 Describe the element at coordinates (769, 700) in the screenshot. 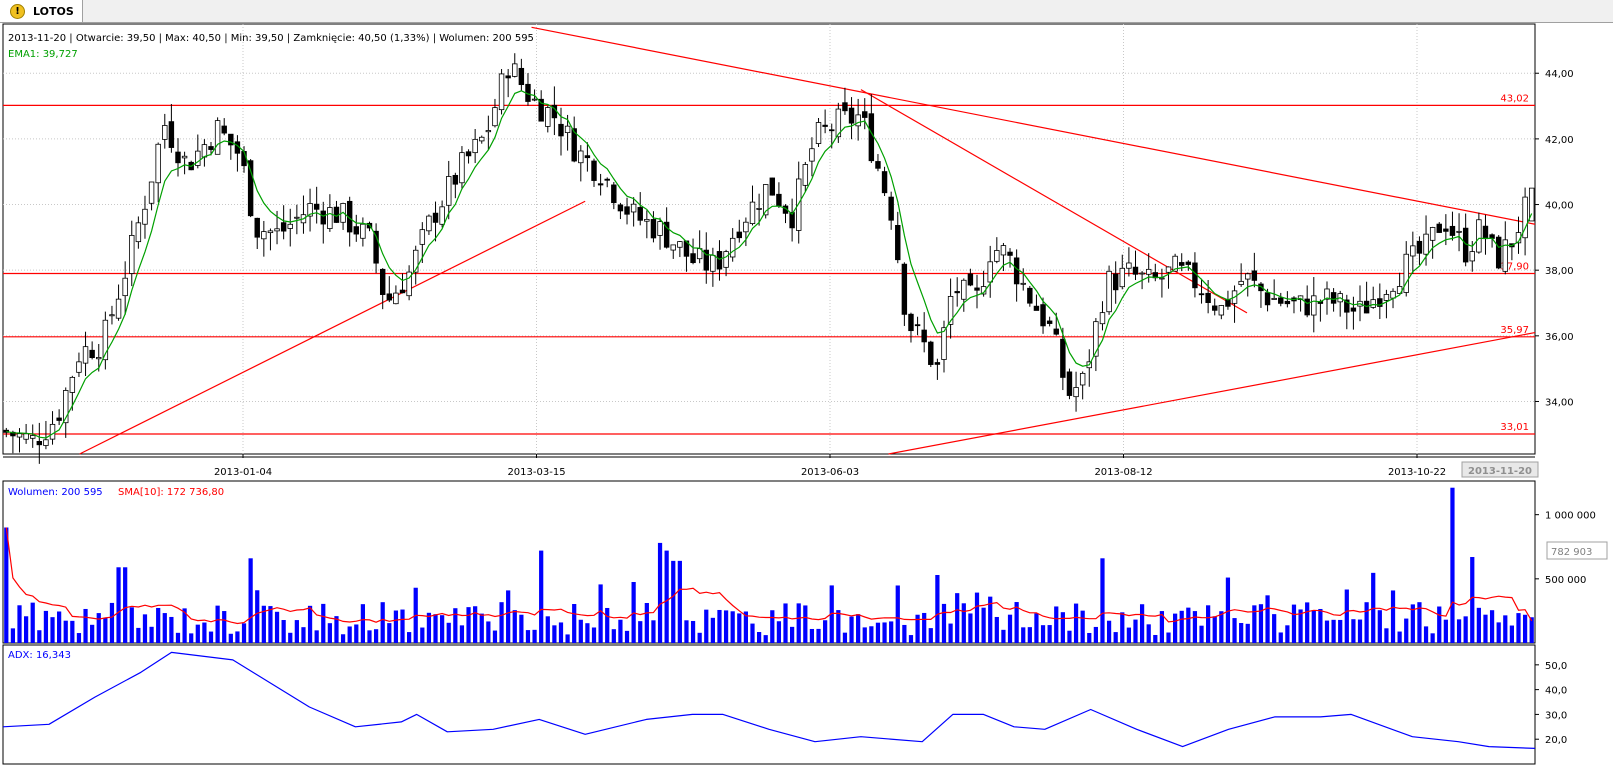

I see `adx-line` at that location.